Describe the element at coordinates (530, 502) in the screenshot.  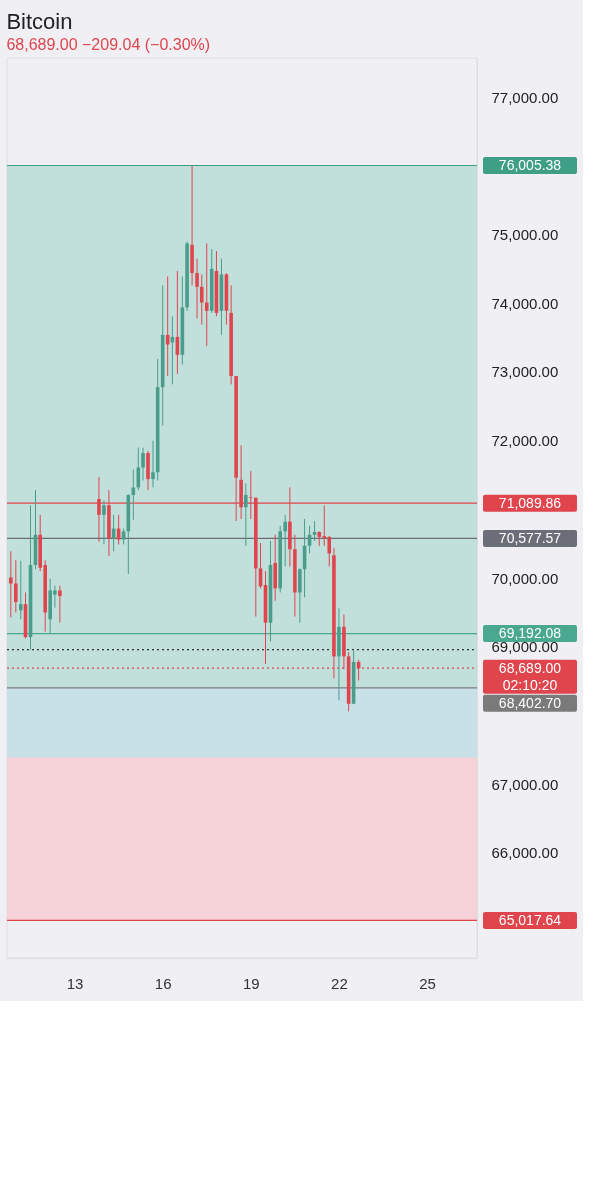
I see `ref-line-label: 71,089.86` at that location.